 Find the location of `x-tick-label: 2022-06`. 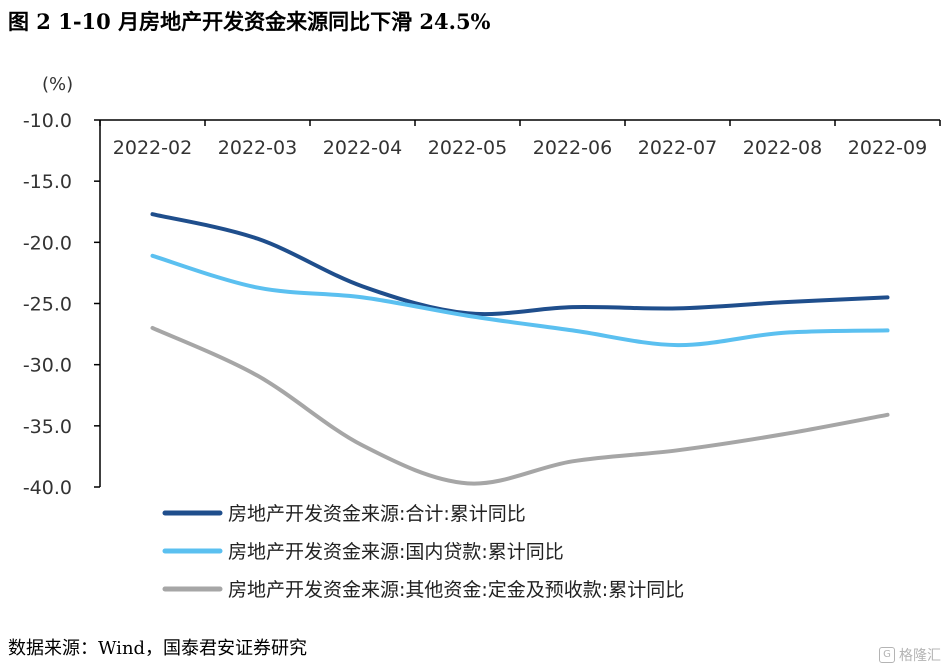

x-tick-label: 2022-06 is located at coordinates (572, 148).